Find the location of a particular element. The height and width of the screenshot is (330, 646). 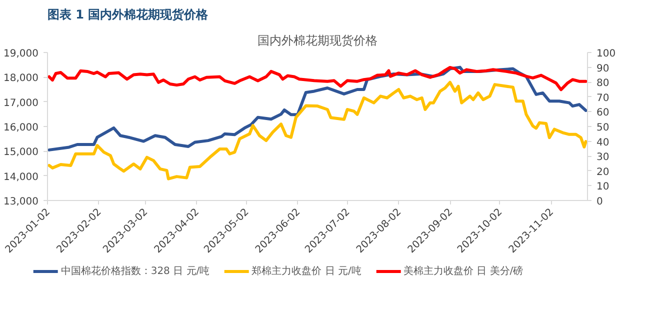

y-tick-label: 13,000 is located at coordinates (21, 202).